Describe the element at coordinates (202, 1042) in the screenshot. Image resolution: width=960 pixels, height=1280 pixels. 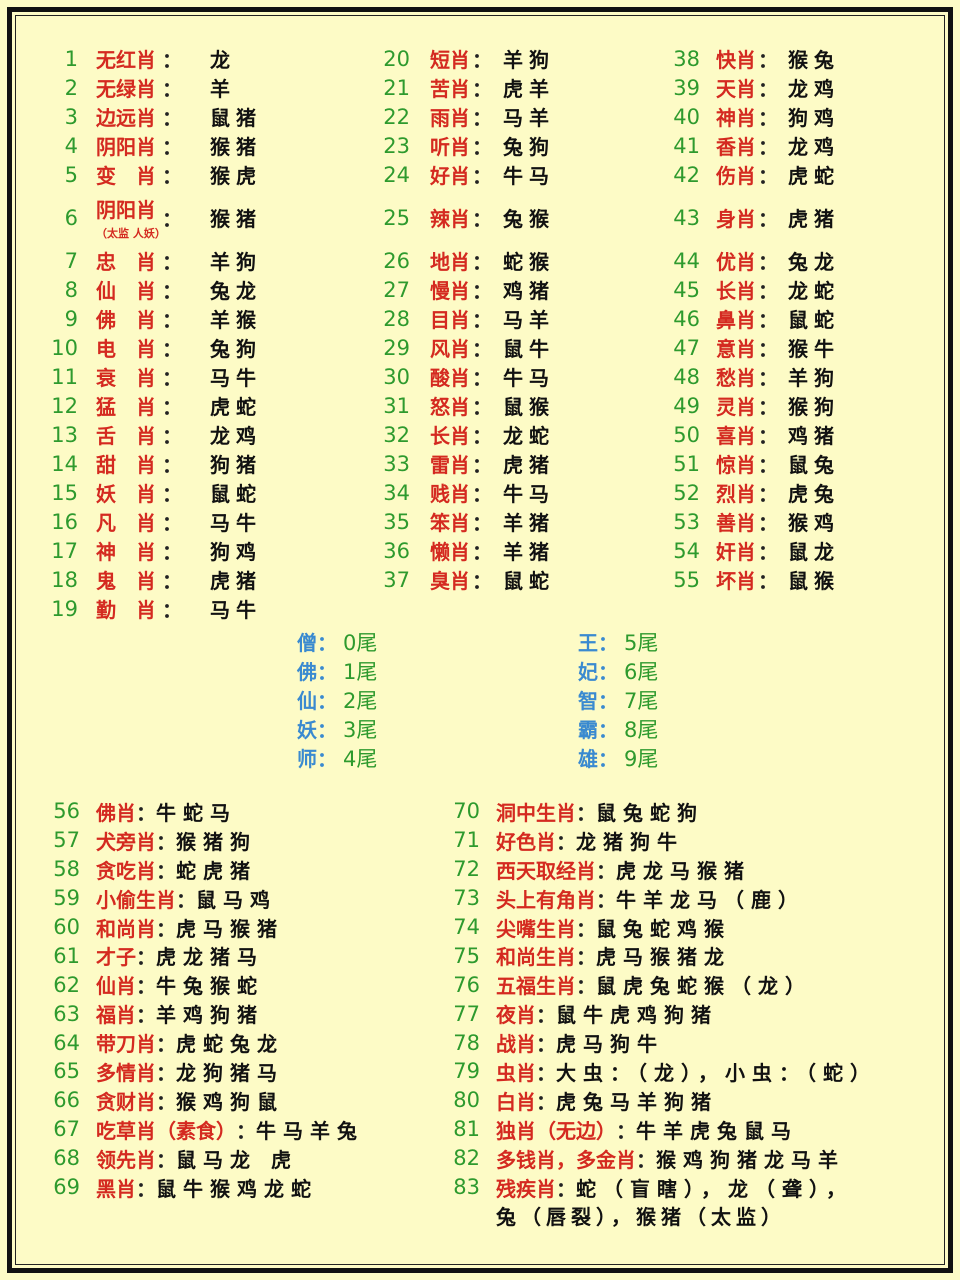
I see `list-item: 64 带刀肖：虎蛇兔龙` at that location.